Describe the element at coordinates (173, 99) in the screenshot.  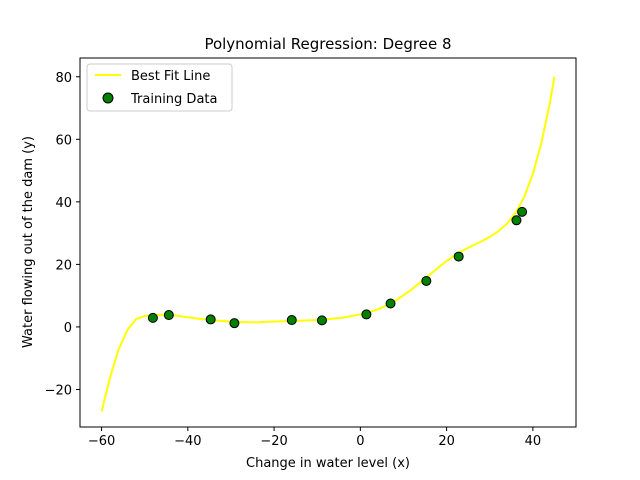
I see `legend-label-training-data: Training Data` at that location.